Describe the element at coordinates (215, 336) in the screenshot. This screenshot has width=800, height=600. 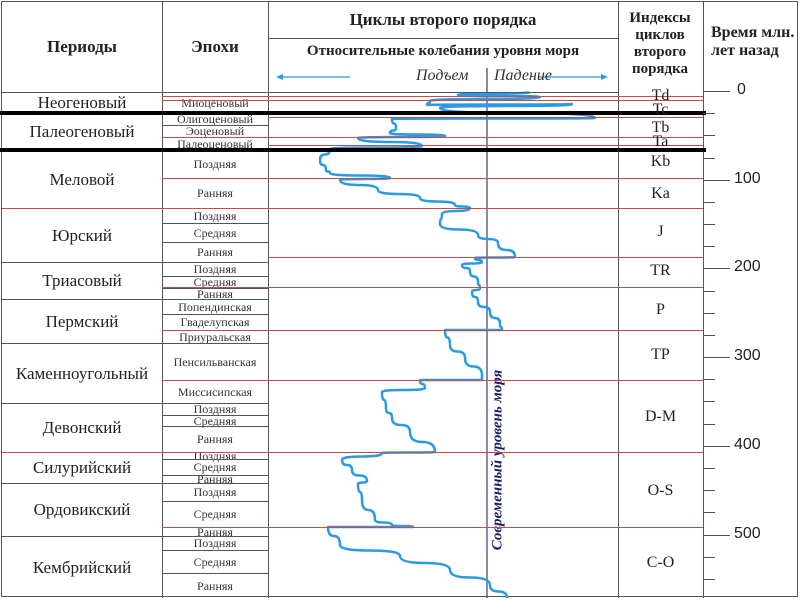
I see `epoch-name: Приуральская` at that location.